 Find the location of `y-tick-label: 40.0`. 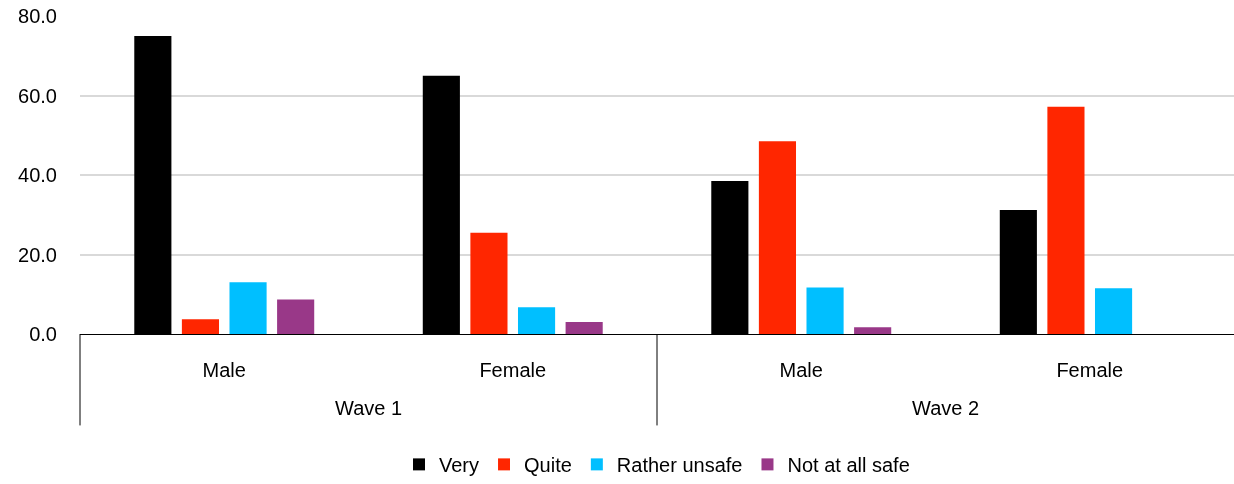

y-tick-label: 40.0 is located at coordinates (37, 175).